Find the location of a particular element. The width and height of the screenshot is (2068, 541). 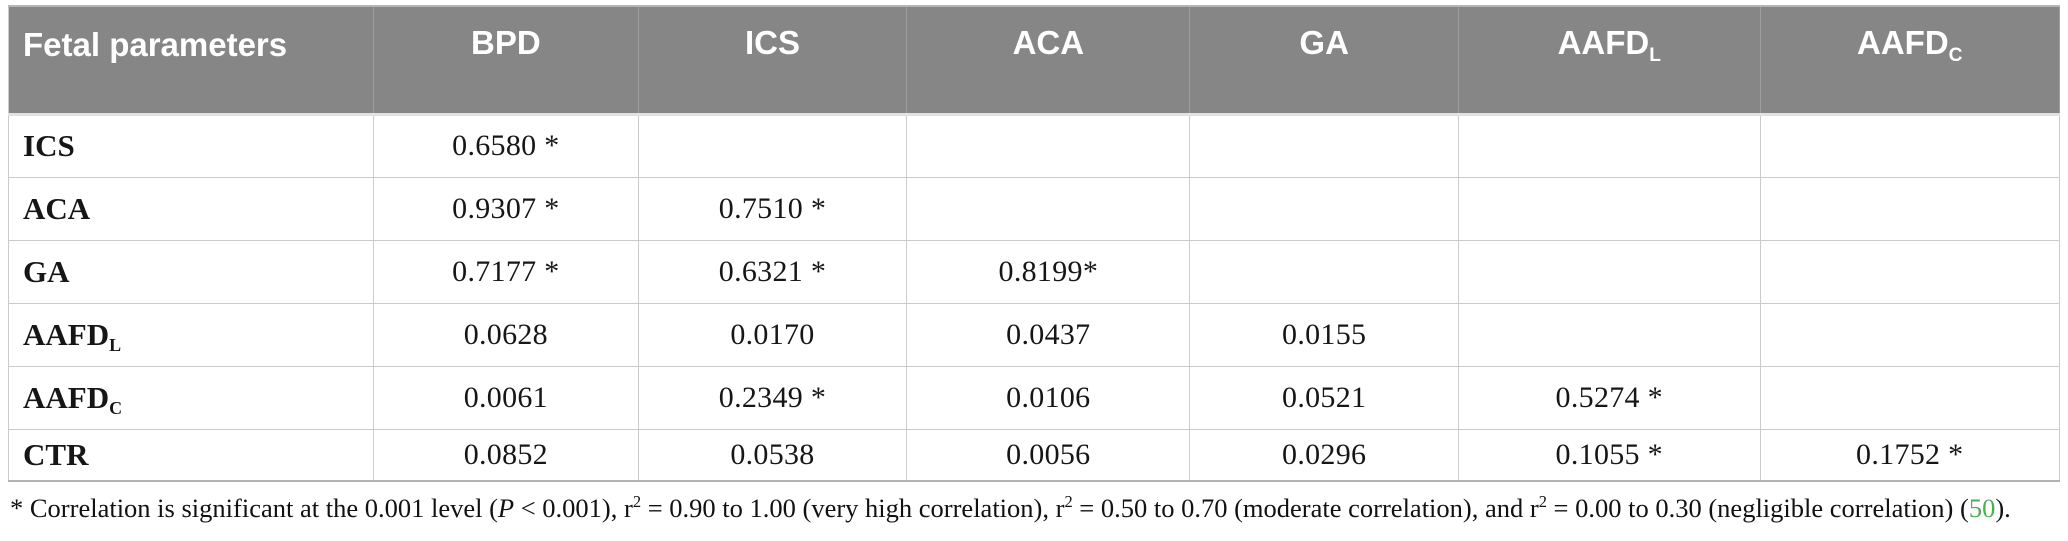

correlation-cell: 0.0628 is located at coordinates (506, 335).